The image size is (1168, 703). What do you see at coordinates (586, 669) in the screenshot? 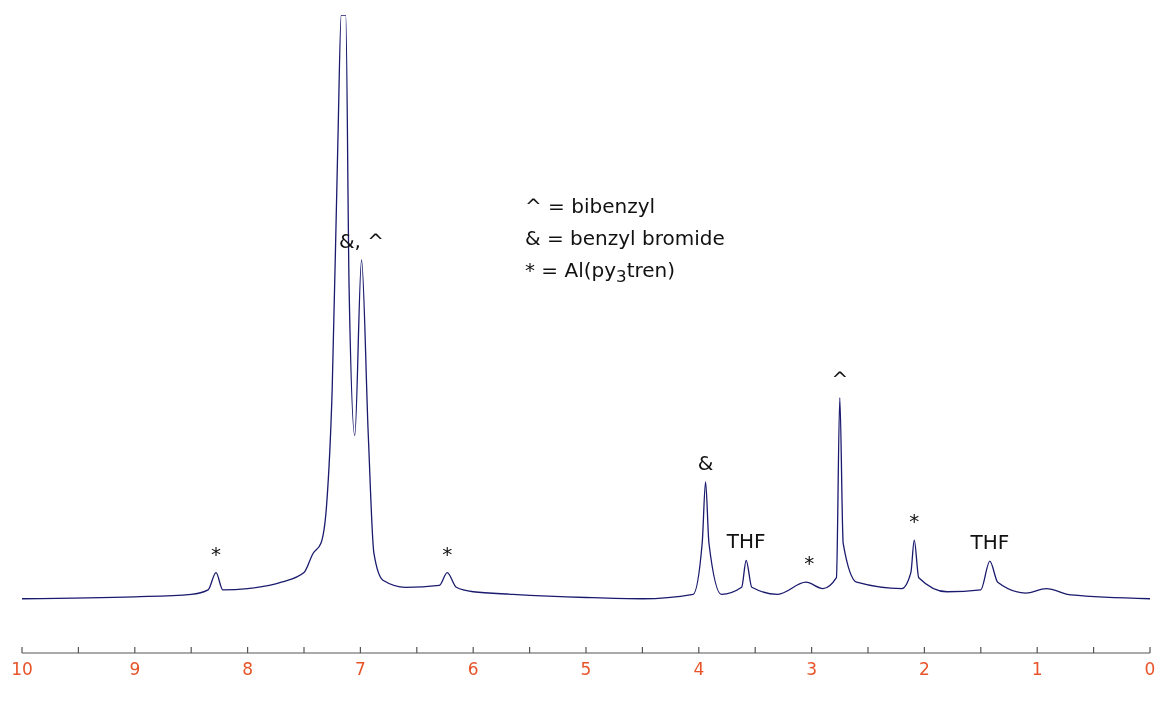
I see `x-tick-label: 5` at bounding box center [586, 669].